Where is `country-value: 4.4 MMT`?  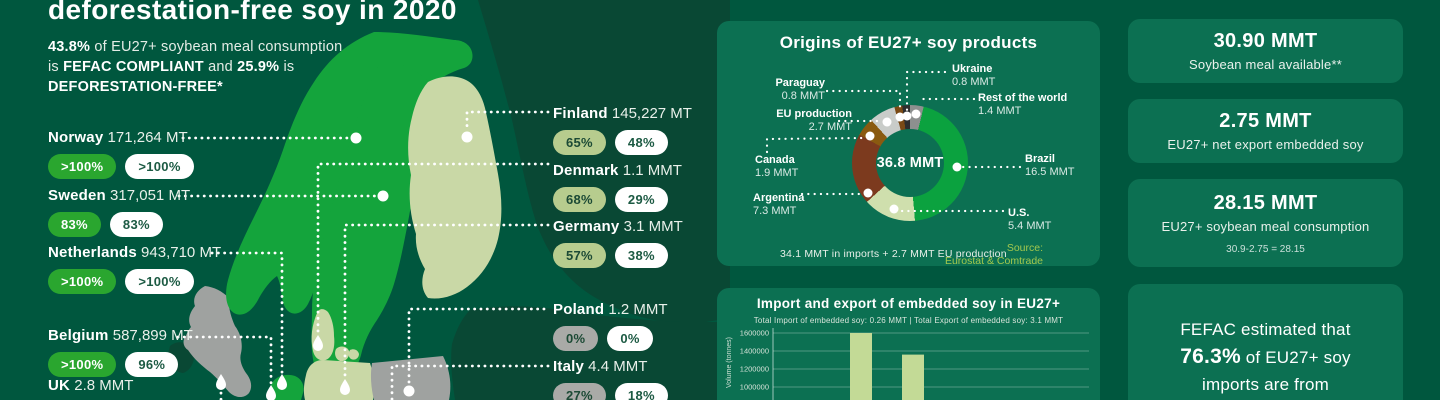
country-value: 4.4 MMT is located at coordinates (616, 366).